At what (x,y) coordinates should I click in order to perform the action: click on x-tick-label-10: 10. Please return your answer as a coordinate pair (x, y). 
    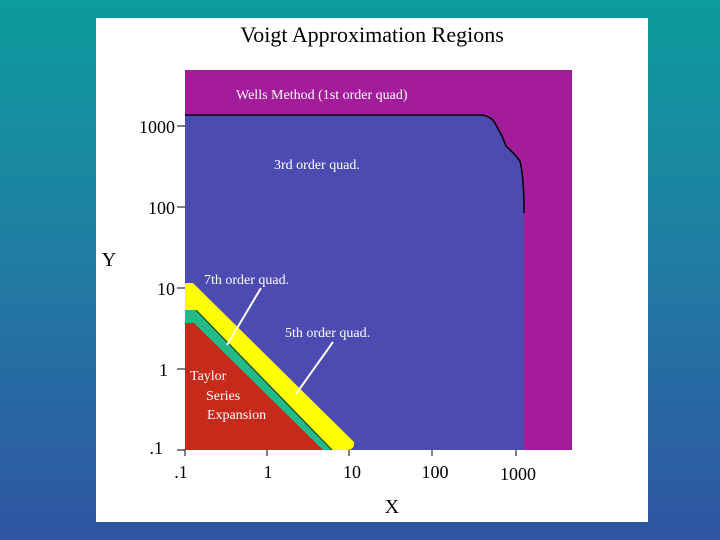
    Looking at the image, I should click on (352, 472).